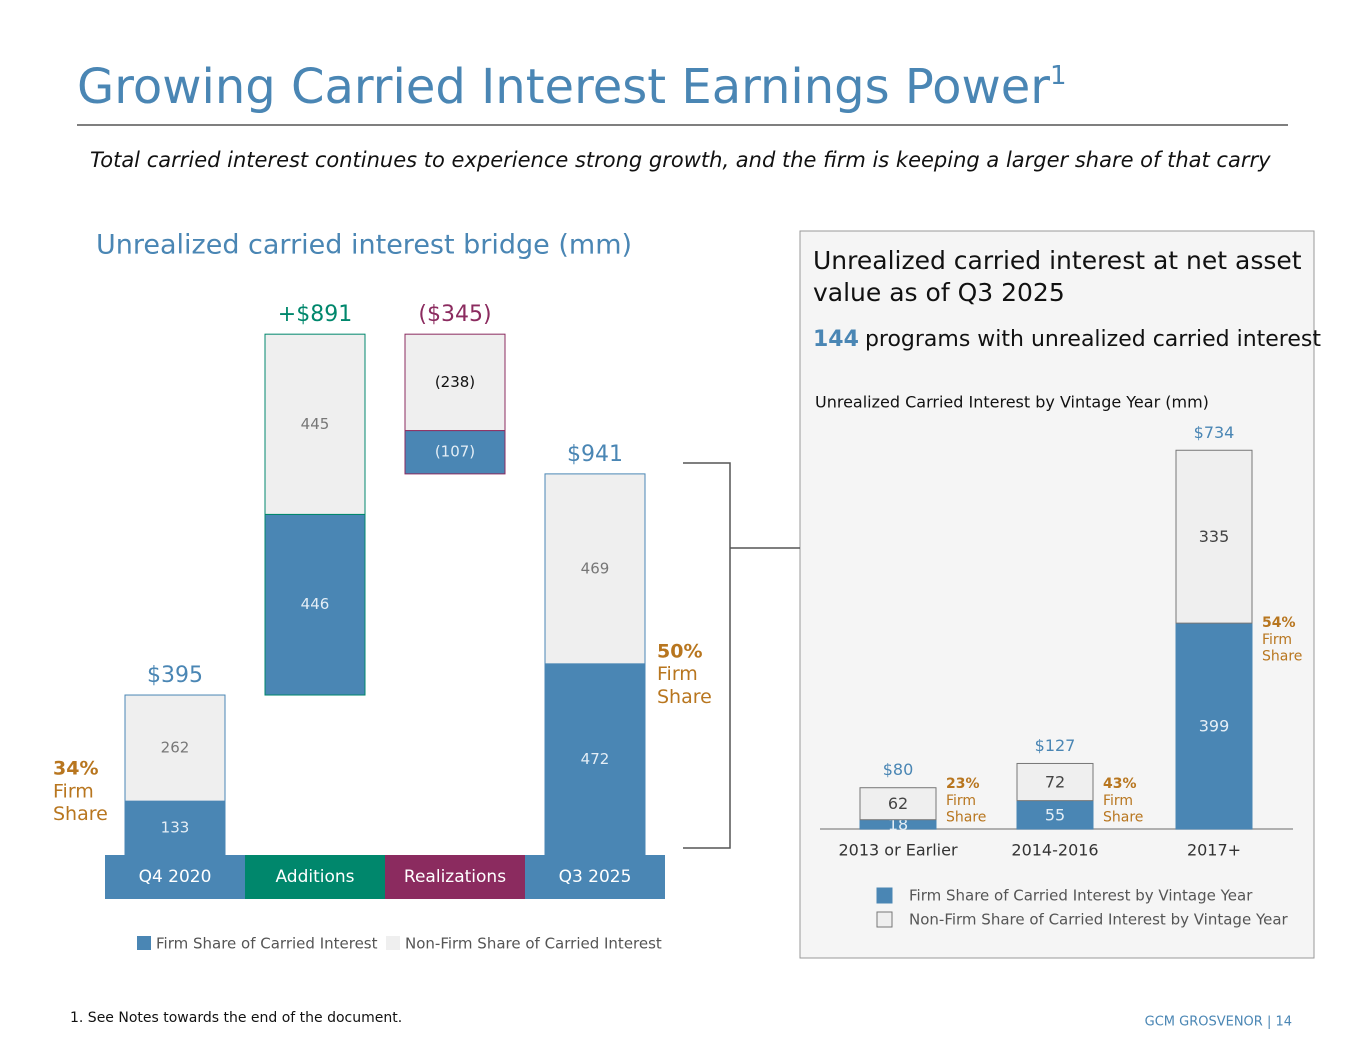  I want to click on count-number: 144, so click(836, 339).